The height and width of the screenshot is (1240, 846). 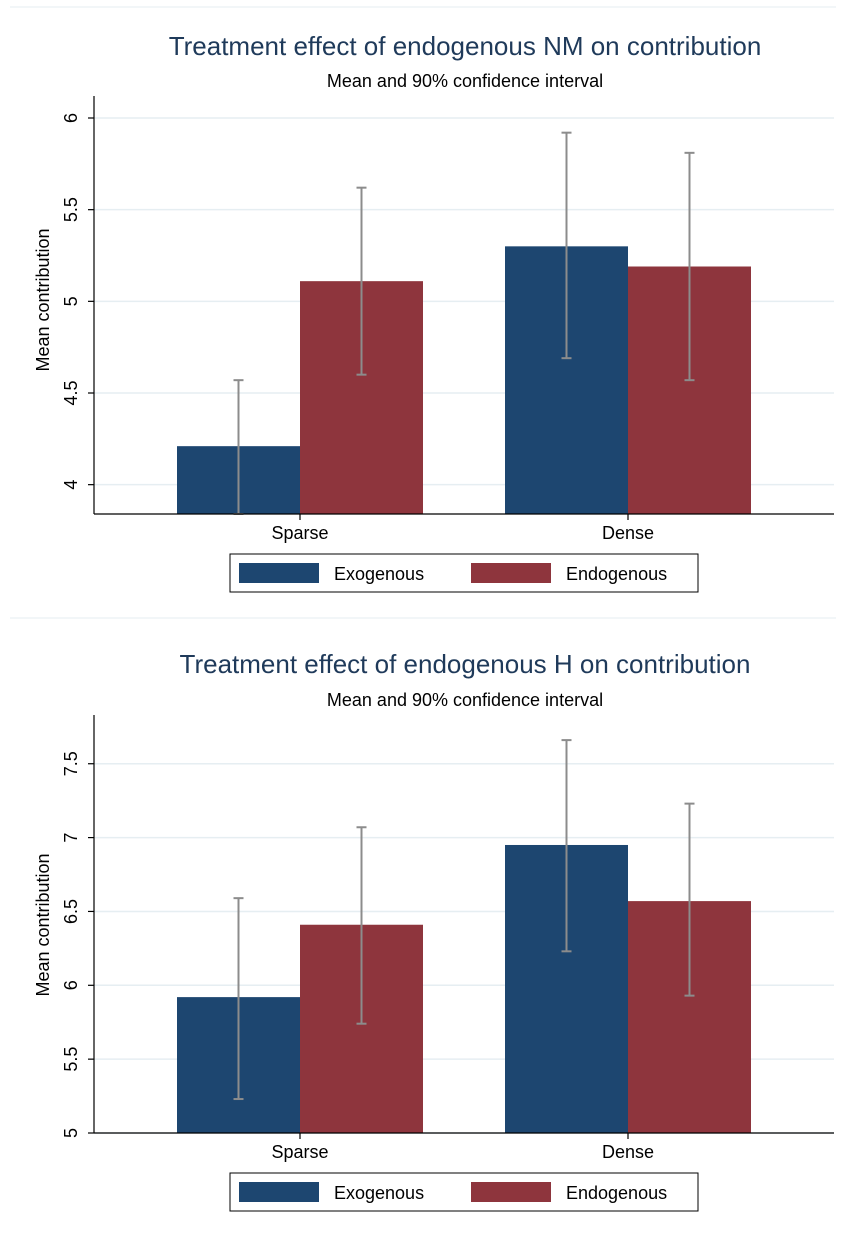 What do you see at coordinates (465, 700) in the screenshot?
I see `chart-2-subtitle: Mean and 90% confidence interval` at bounding box center [465, 700].